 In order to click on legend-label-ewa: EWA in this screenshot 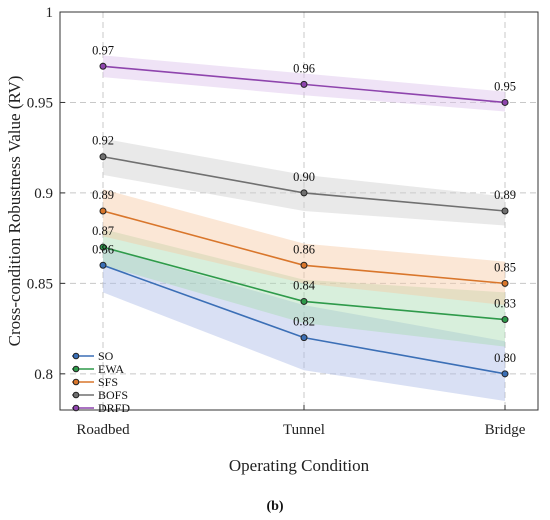, I will do `click(111, 369)`.